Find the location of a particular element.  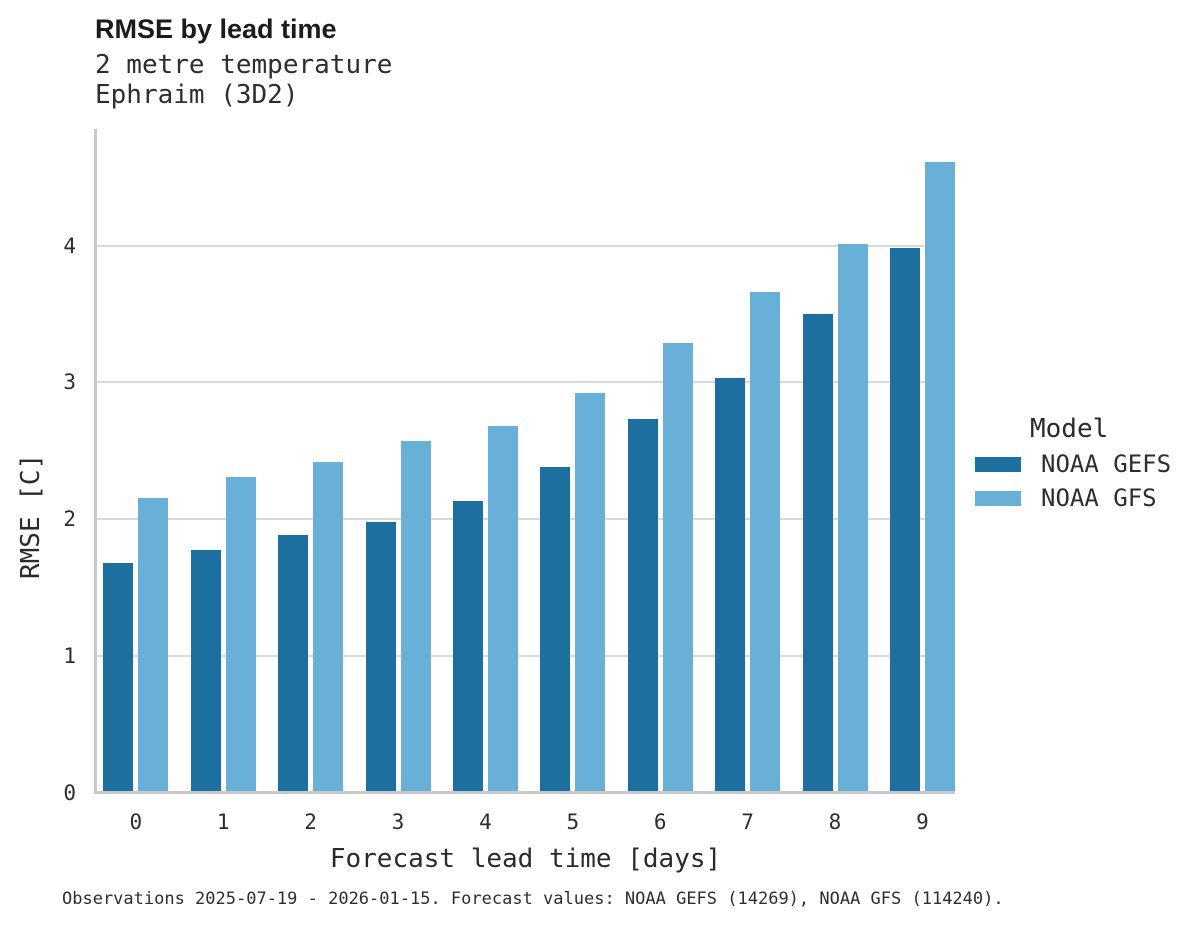

x-tick-label-8: 8 is located at coordinates (835, 822).